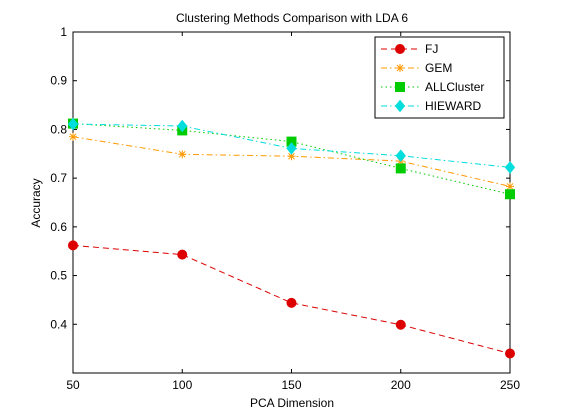 Image resolution: width=561 pixels, height=420 pixels. I want to click on y-tick-label: 0.7, so click(58, 178).